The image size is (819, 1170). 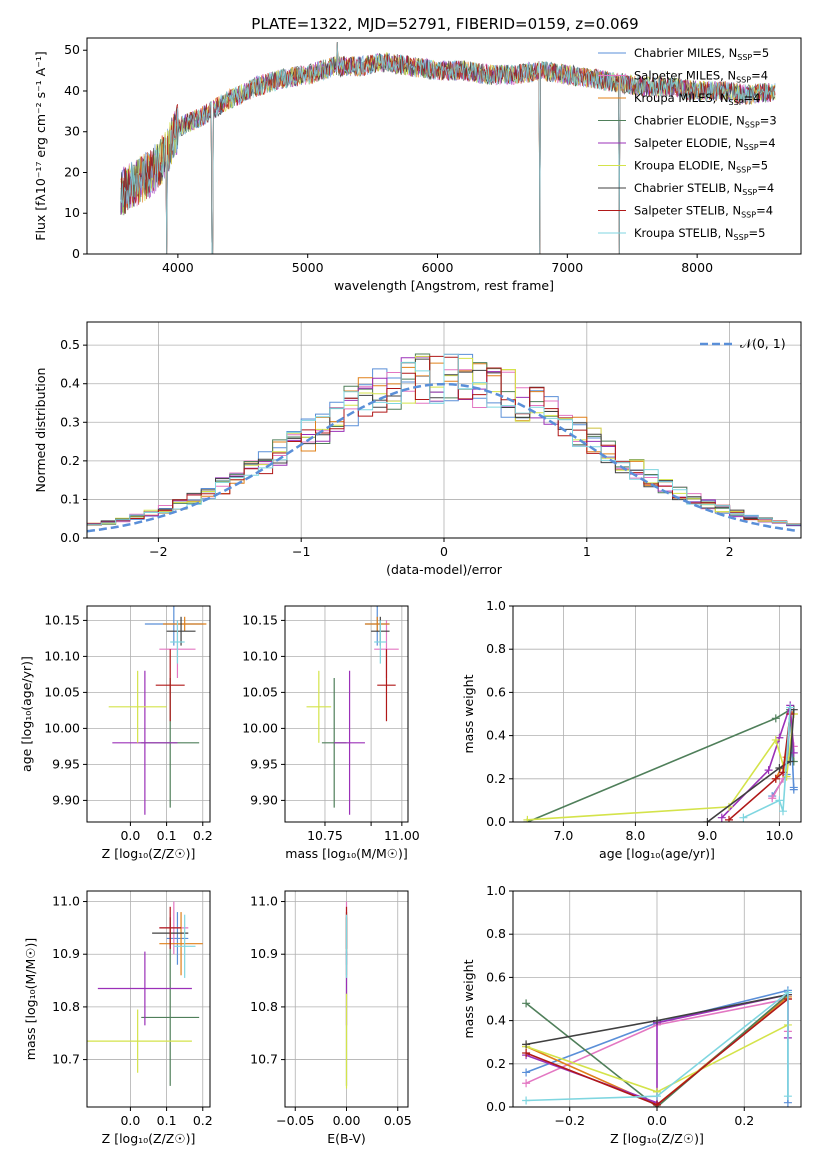 I want to click on x-tick-label: 6000, so click(x=438, y=267).